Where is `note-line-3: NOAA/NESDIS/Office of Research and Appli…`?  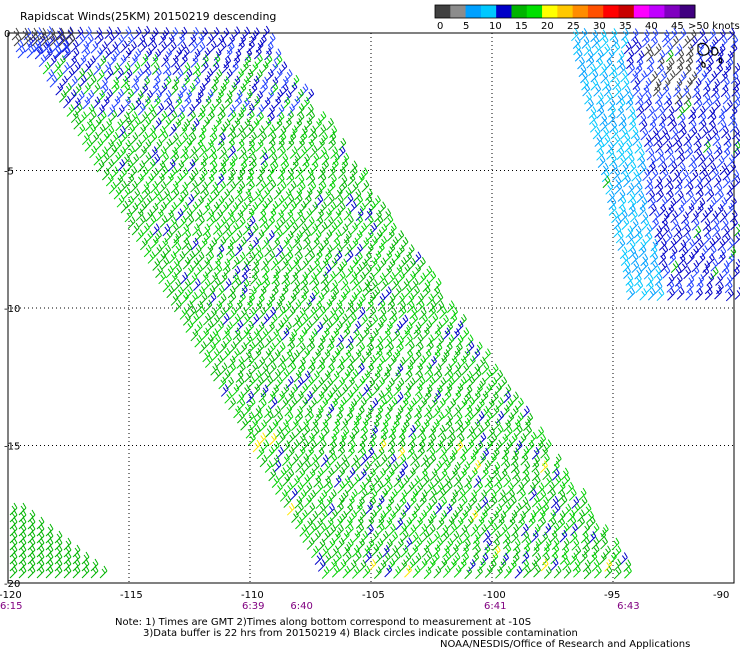
note-line-3: NOAA/NESDIS/Office of Research and Appli… is located at coordinates (565, 644).